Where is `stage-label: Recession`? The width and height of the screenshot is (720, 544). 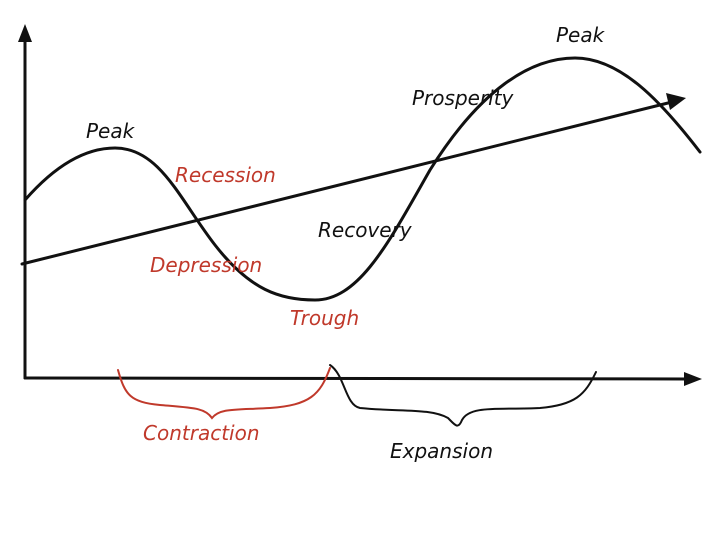
stage-label: Recession is located at coordinates (225, 175).